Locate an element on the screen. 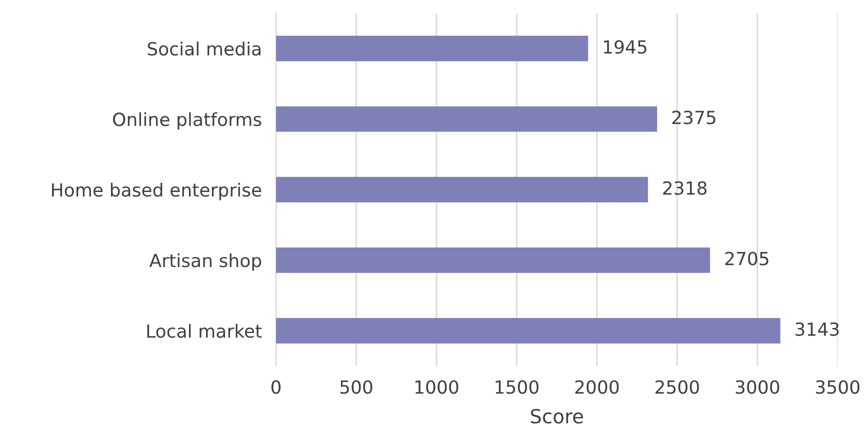 The image size is (868, 441). x-tick-label: 2500 is located at coordinates (677, 387).